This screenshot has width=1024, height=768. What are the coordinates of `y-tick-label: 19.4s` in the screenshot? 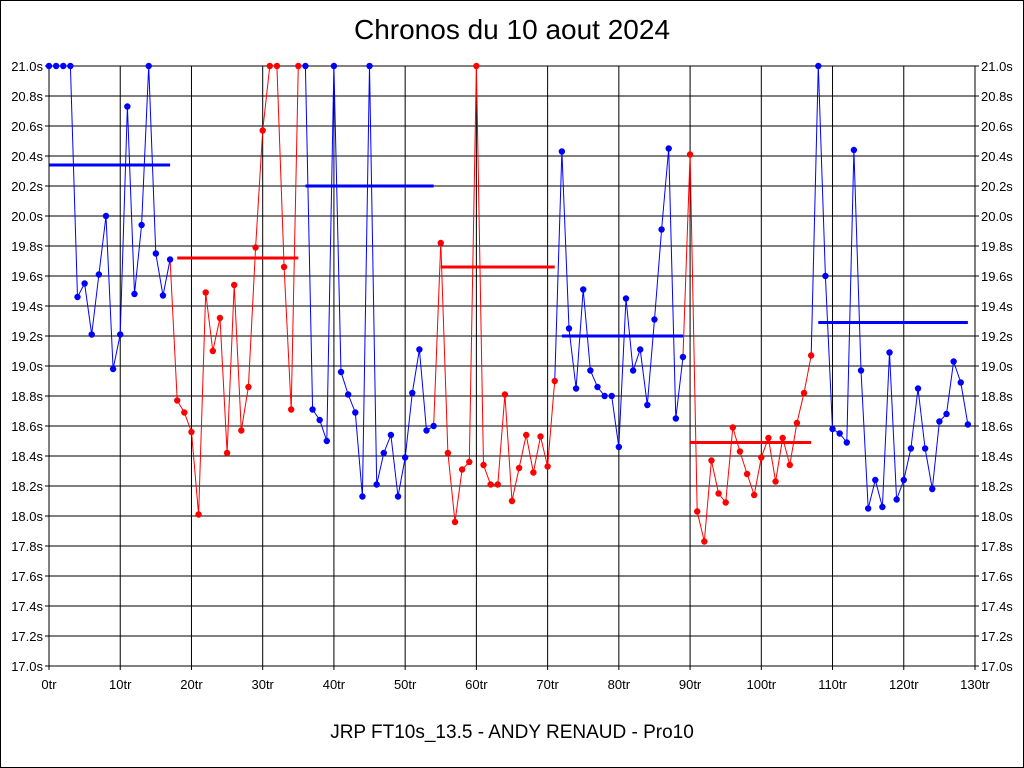 It's located at (27, 306).